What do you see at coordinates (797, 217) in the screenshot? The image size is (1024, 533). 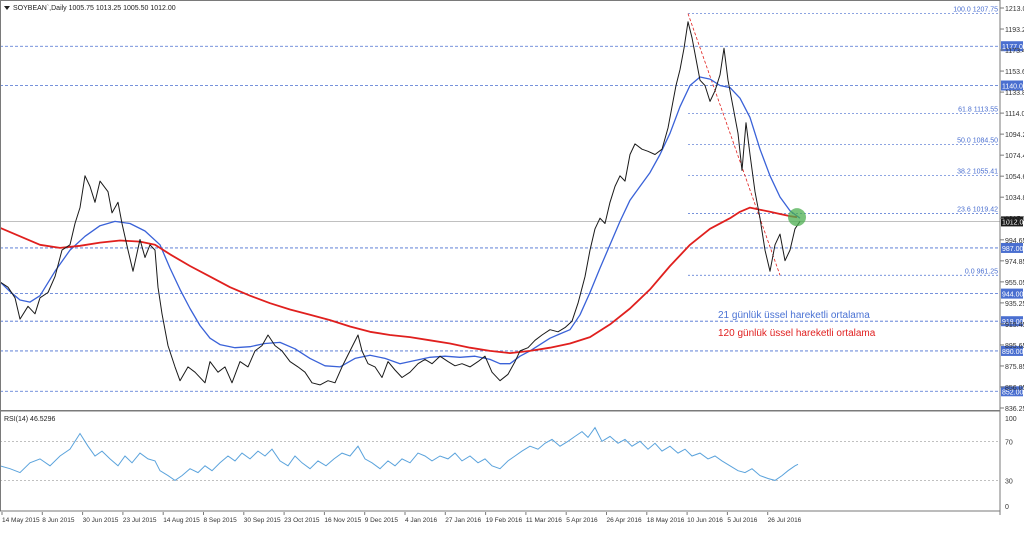 I see `highlight-circle` at bounding box center [797, 217].